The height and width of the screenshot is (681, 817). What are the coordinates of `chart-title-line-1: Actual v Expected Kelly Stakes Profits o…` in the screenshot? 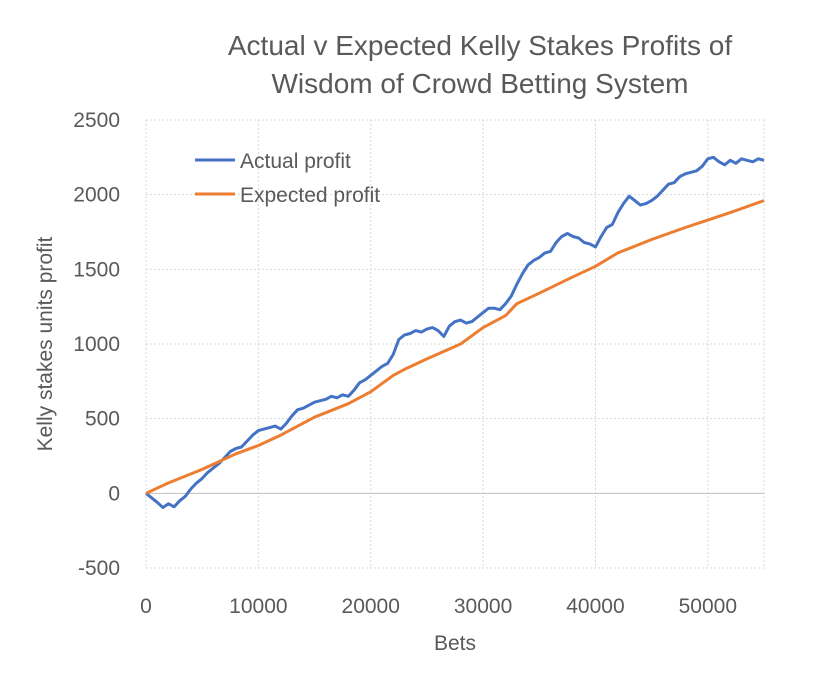 It's located at (480, 45).